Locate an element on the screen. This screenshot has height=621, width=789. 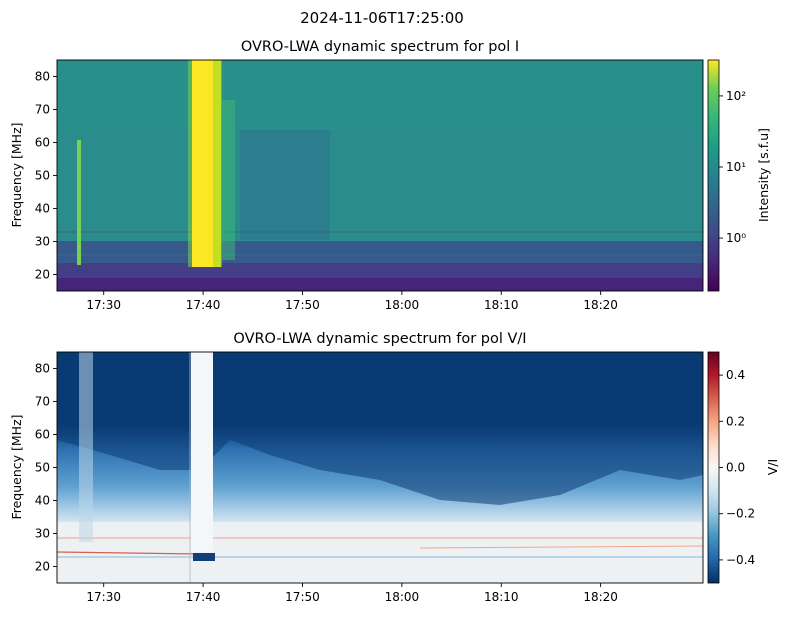
panel-i-y-axis: 20 30 40 50 60 70 80 is located at coordinates (46, 176).